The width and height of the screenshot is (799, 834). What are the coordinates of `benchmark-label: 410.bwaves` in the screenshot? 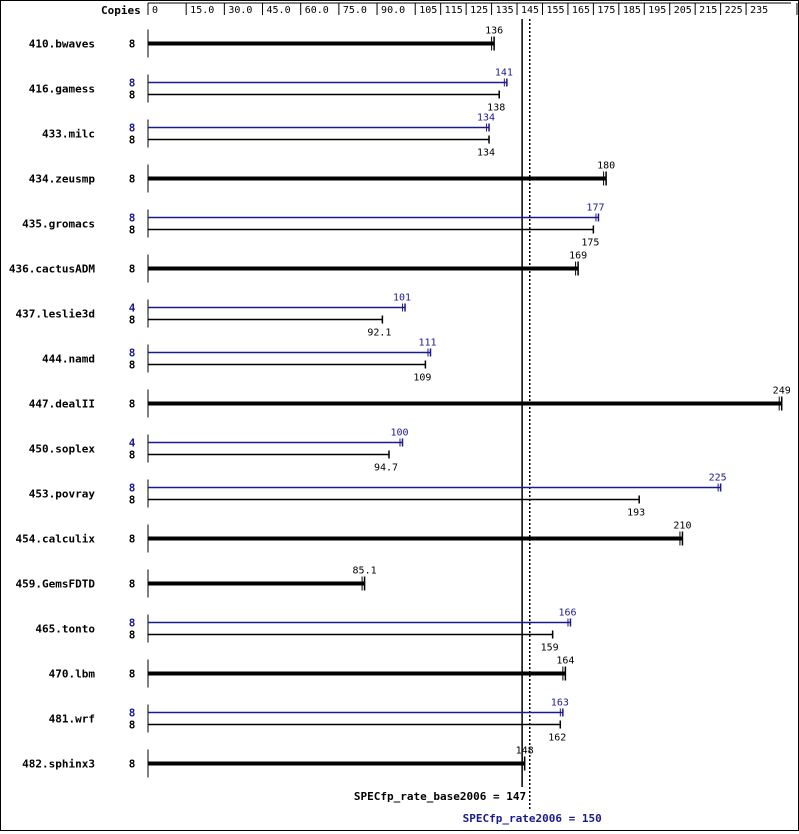 It's located at (62, 44).